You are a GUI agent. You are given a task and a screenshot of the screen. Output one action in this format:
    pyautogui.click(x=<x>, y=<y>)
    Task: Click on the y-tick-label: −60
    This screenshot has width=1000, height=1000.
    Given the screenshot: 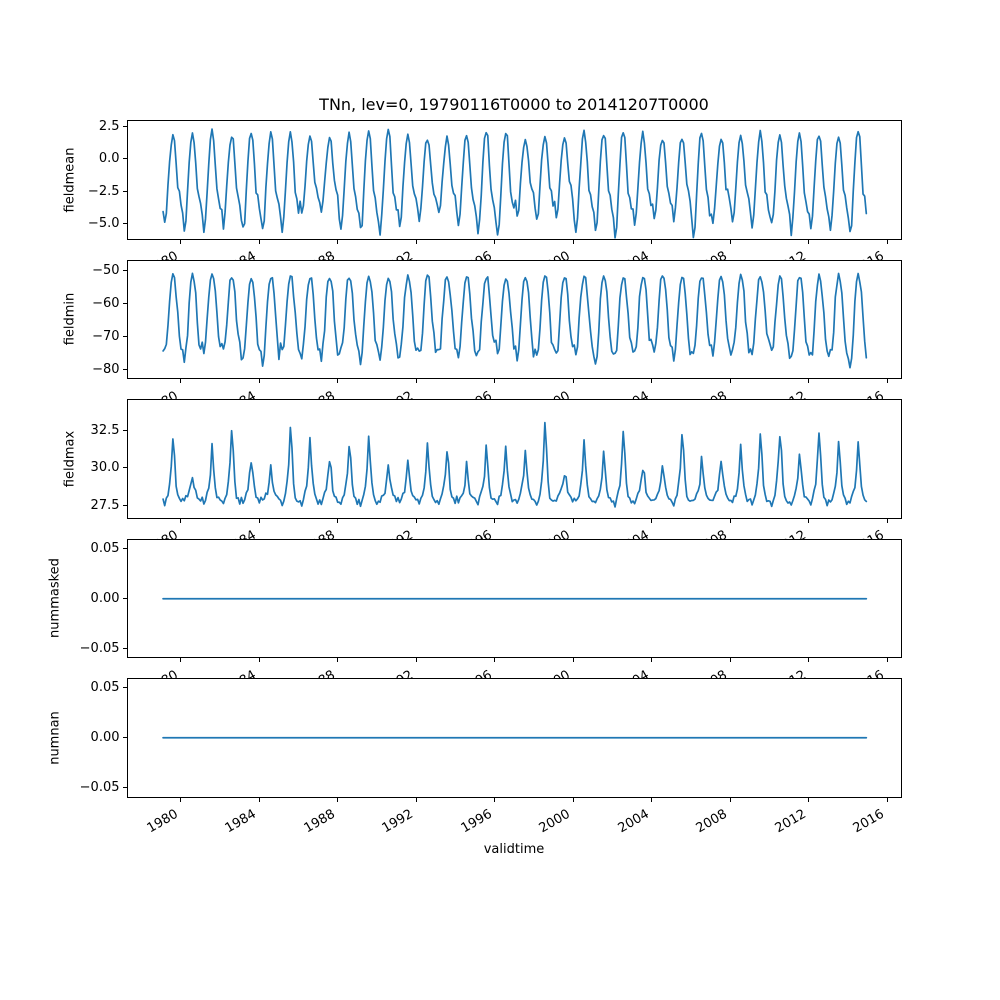 What is the action you would take?
    pyautogui.click(x=106, y=303)
    